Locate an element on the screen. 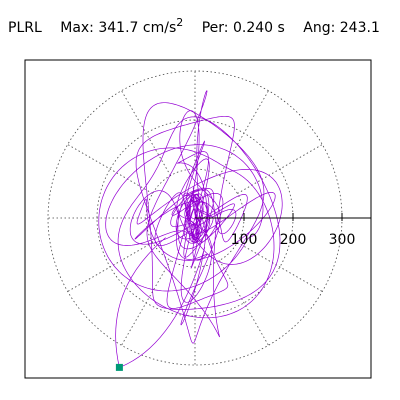  max-value: 341.7 is located at coordinates (118, 28).